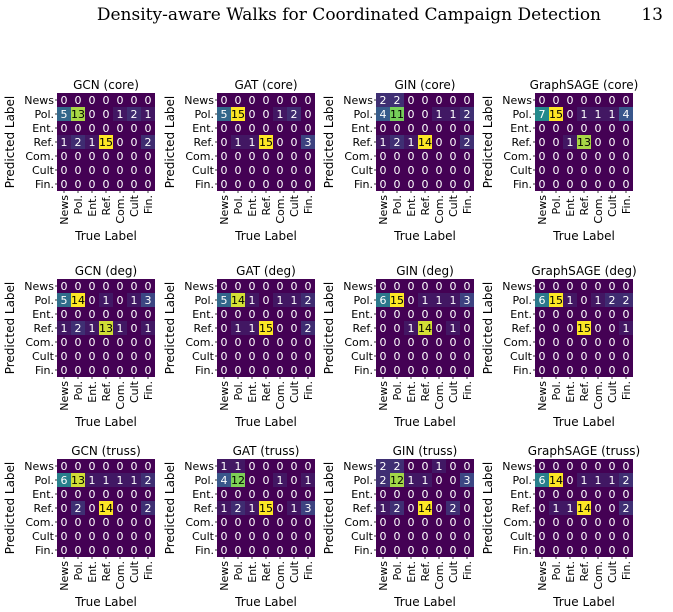  Describe the element at coordinates (78, 480) in the screenshot. I see `cell-value: 13` at that location.